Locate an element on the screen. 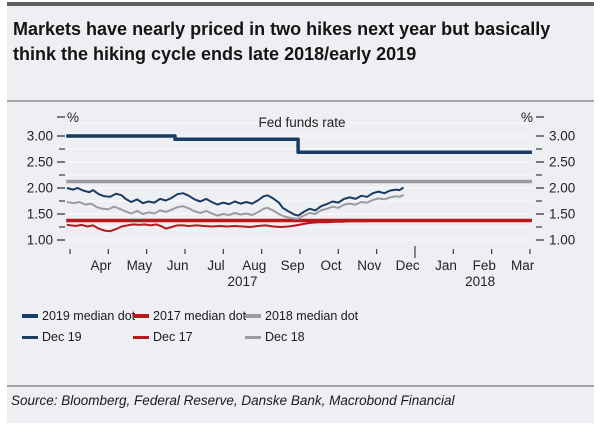  chart-title: Fed funds rate is located at coordinates (301, 122).